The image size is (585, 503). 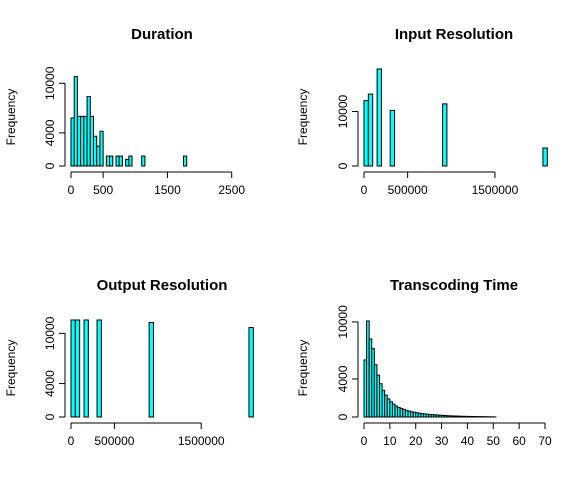 I want to click on axes: 0 500000 1500000 0 10000, so click(x=427, y=145).